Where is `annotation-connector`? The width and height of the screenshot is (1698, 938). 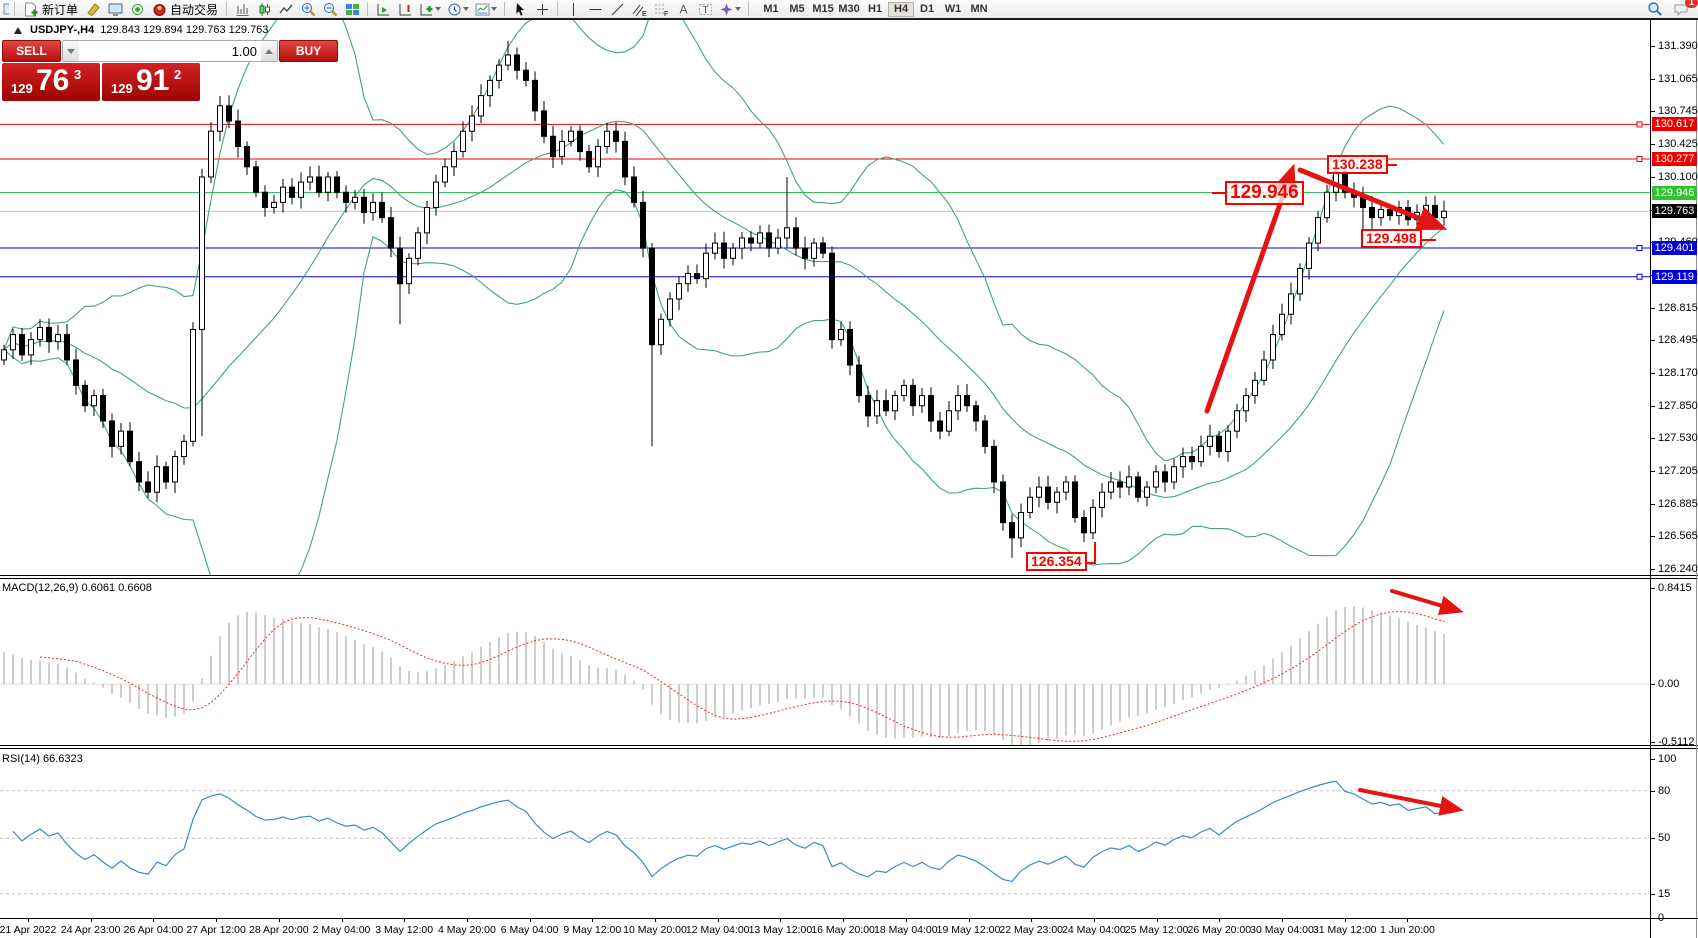 annotation-connector is located at coordinates (1095, 553).